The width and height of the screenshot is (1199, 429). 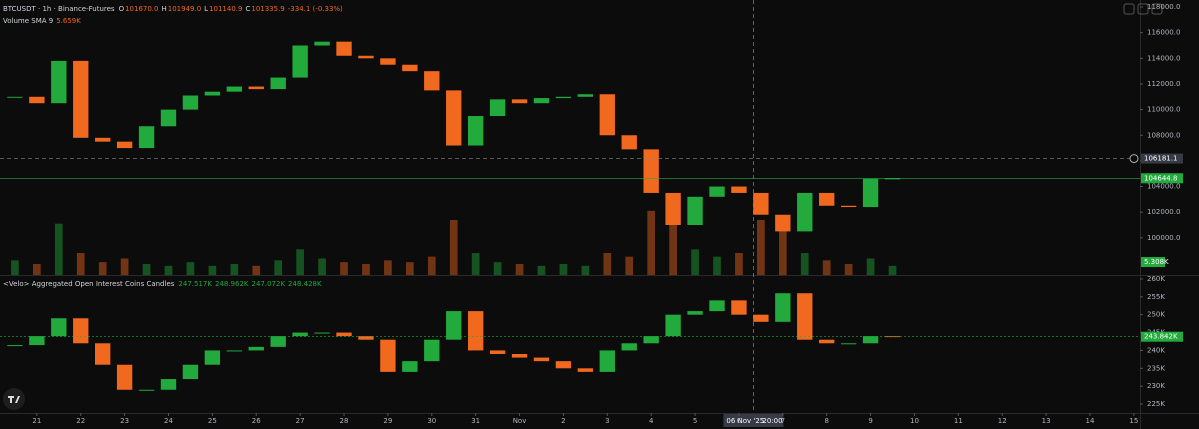 What do you see at coordinates (1163, 212) in the screenshot?
I see `y-tick-label: 102000.0` at bounding box center [1163, 212].